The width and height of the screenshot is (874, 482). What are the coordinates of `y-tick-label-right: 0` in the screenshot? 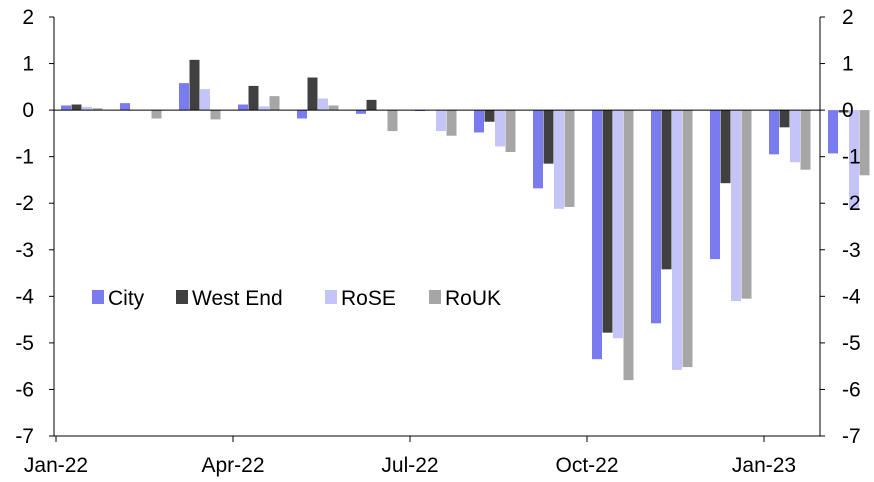 It's located at (848, 110).